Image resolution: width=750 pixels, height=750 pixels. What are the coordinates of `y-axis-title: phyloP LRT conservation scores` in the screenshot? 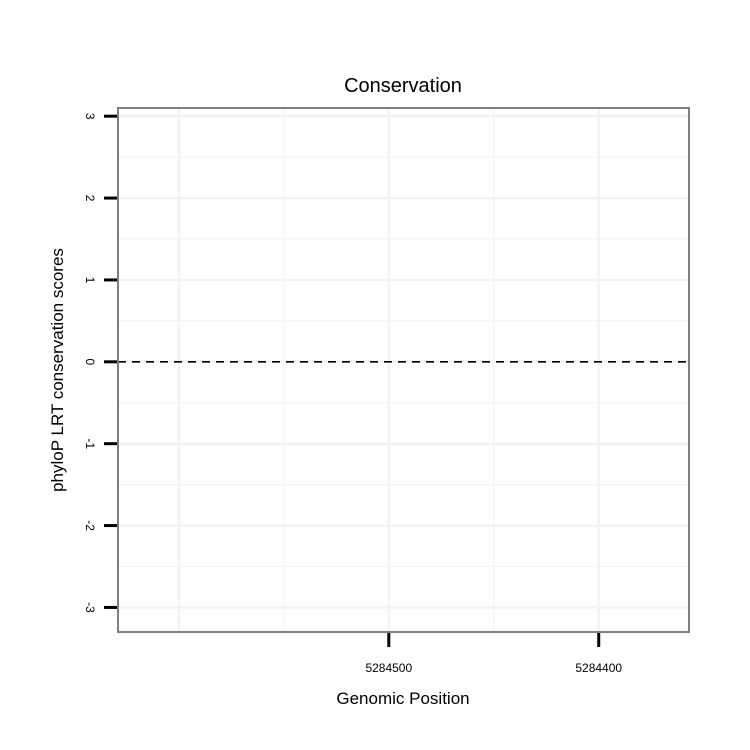 It's located at (57, 370).